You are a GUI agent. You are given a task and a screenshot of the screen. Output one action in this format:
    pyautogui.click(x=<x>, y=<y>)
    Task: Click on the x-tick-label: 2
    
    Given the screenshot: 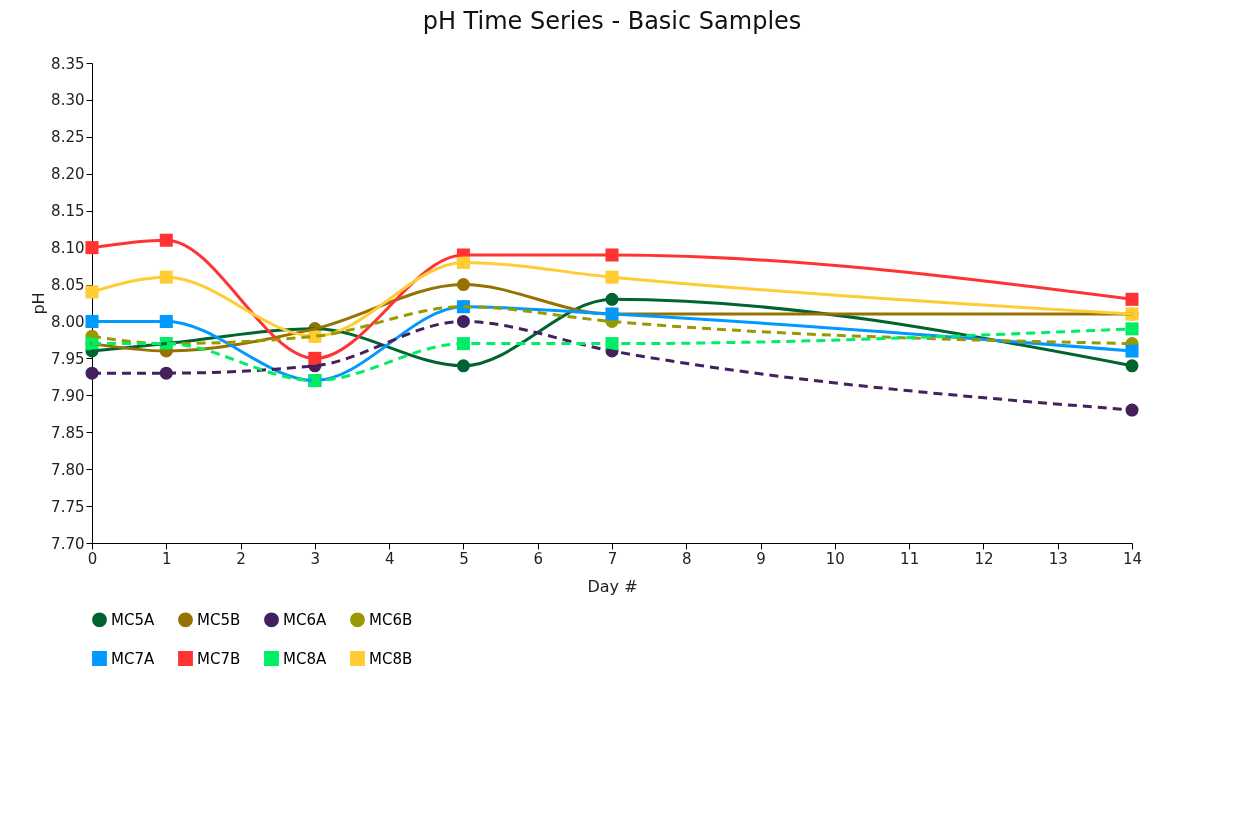 What is the action you would take?
    pyautogui.click(x=241, y=558)
    